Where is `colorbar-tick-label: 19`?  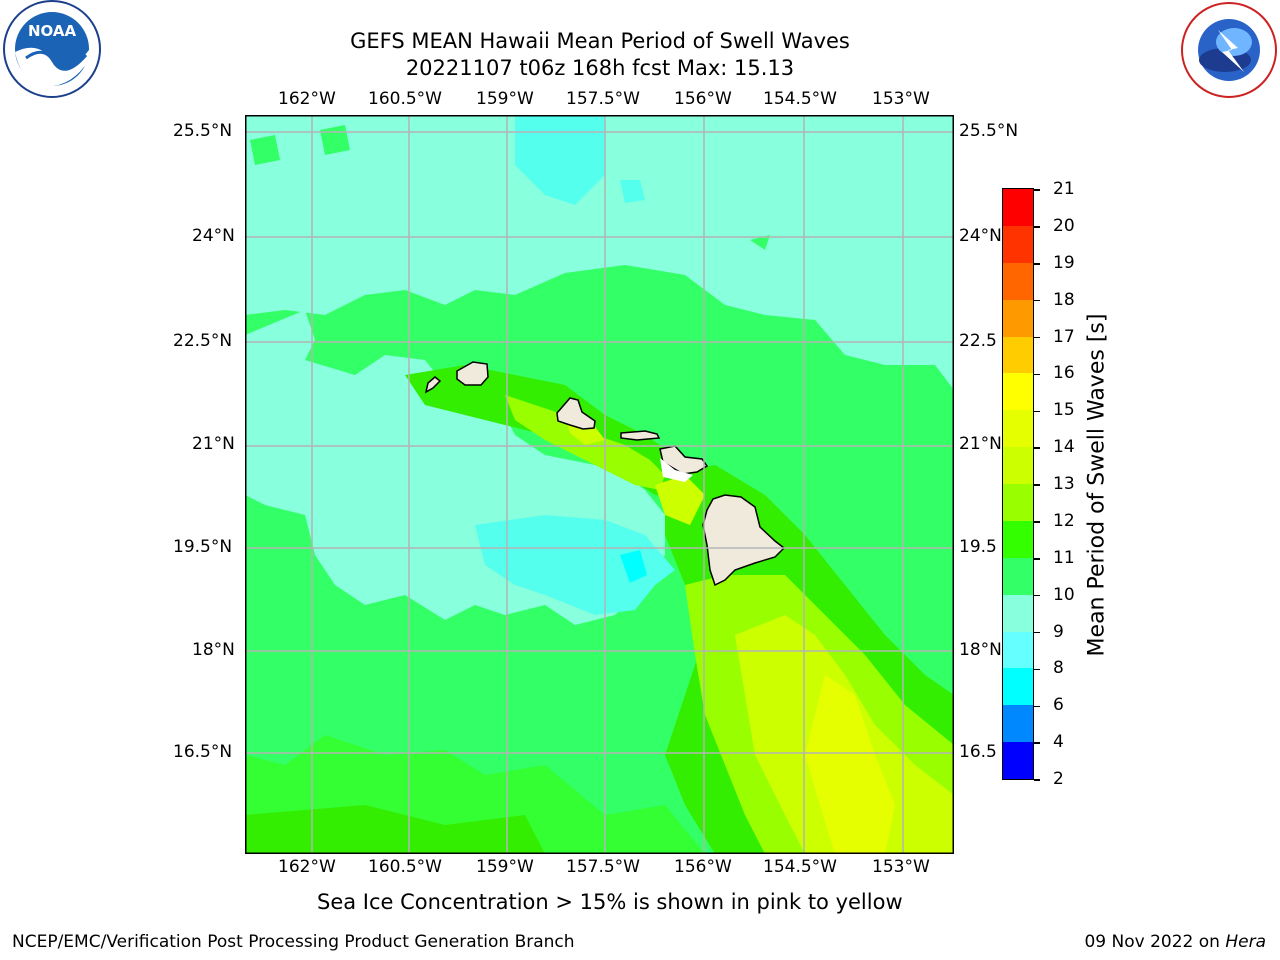
colorbar-tick-label: 19 is located at coordinates (1064, 262).